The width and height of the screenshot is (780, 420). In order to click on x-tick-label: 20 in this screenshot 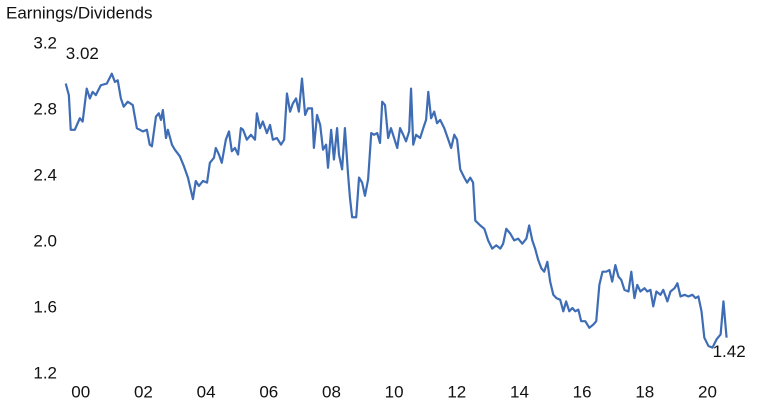, I will do `click(707, 391)`.